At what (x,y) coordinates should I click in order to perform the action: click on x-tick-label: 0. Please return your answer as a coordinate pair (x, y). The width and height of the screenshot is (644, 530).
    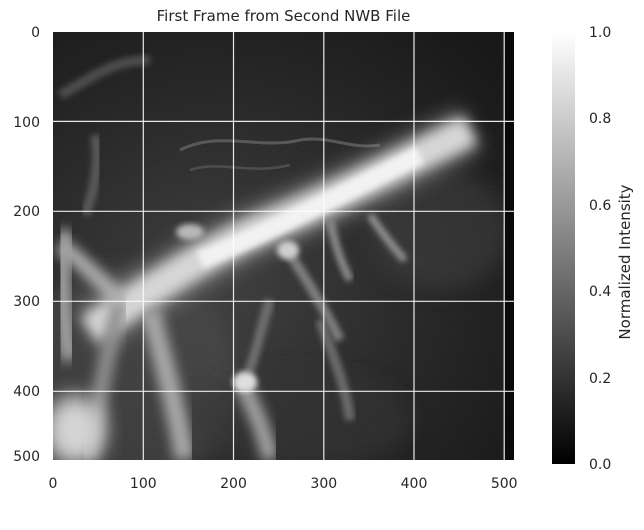
    Looking at the image, I should click on (53, 484).